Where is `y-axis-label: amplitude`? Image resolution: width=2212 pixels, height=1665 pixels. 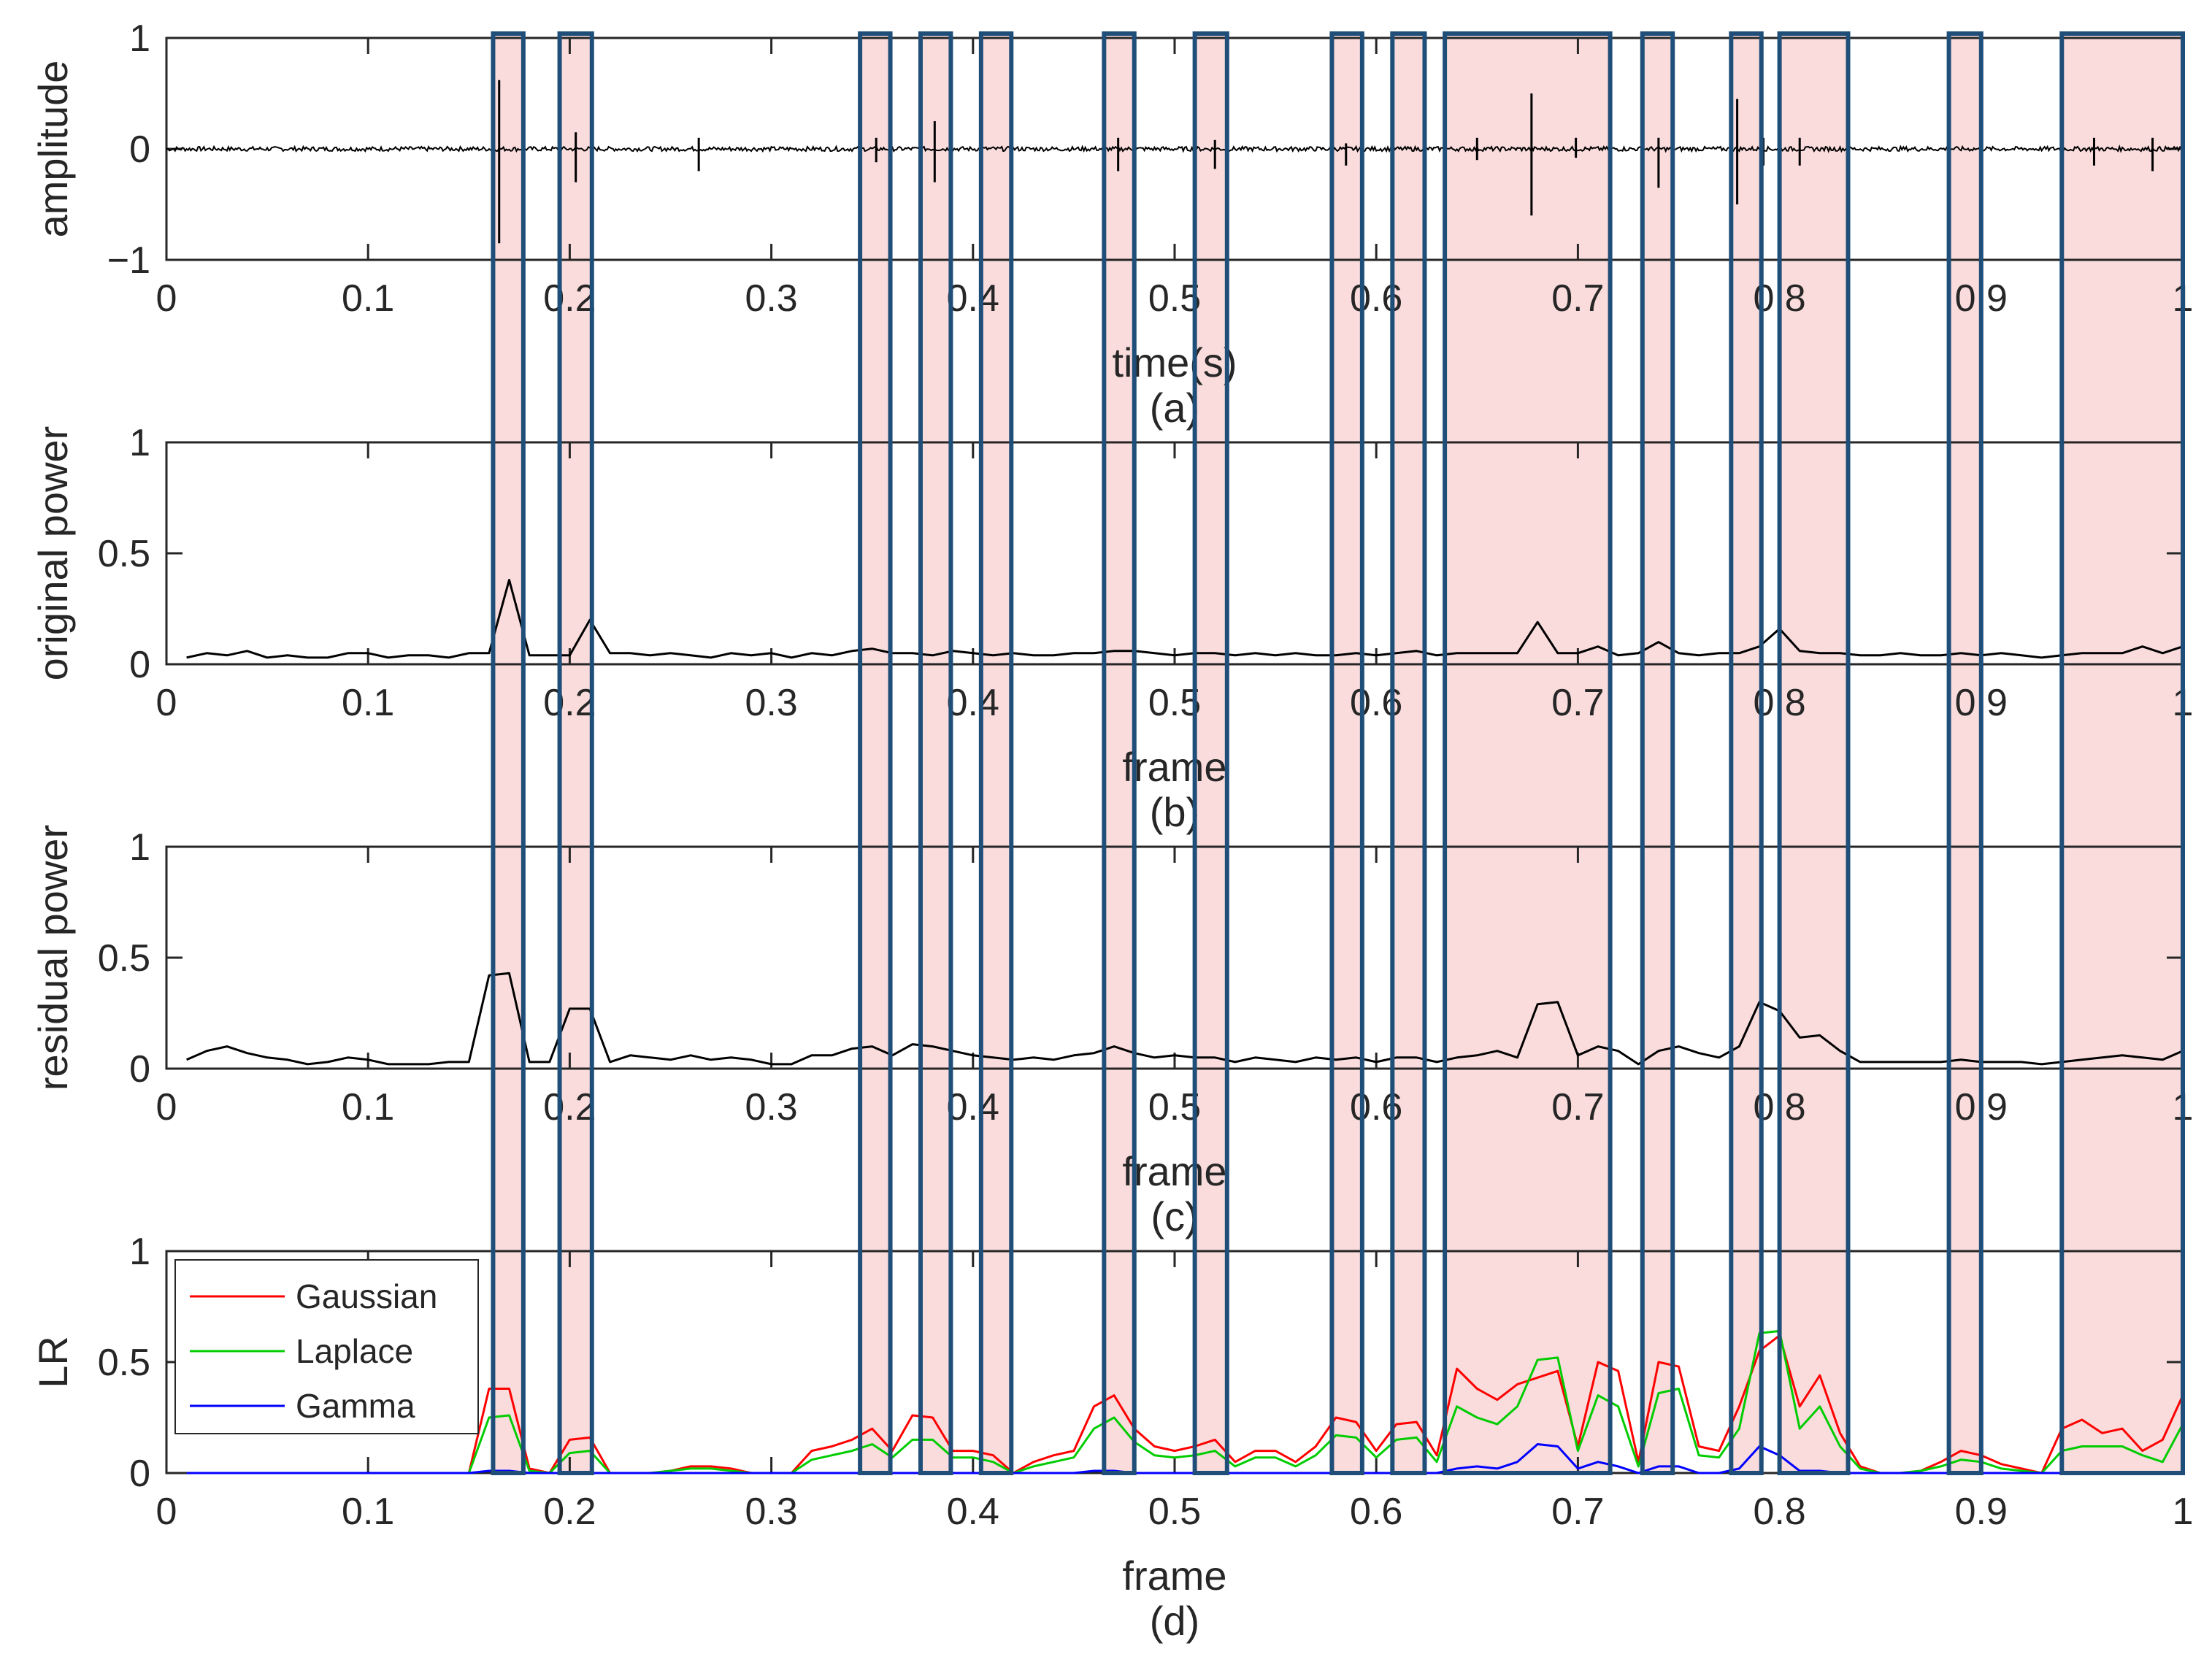
y-axis-label: amplitude is located at coordinates (53, 149).